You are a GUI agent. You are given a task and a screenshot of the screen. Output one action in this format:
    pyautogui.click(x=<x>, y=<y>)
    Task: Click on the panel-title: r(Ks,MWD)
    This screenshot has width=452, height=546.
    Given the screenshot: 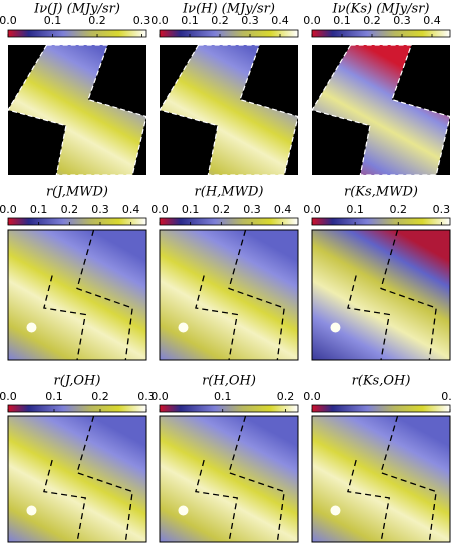 What is the action you would take?
    pyautogui.click(x=381, y=192)
    